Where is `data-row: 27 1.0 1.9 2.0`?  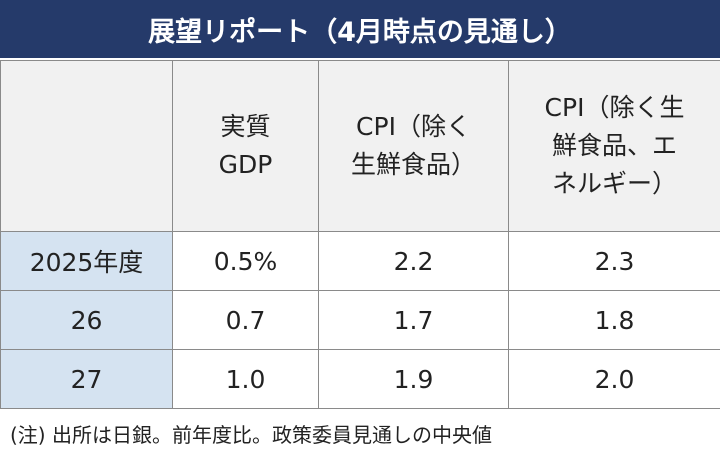 data-row: 27 1.0 1.9 2.0 is located at coordinates (360, 379).